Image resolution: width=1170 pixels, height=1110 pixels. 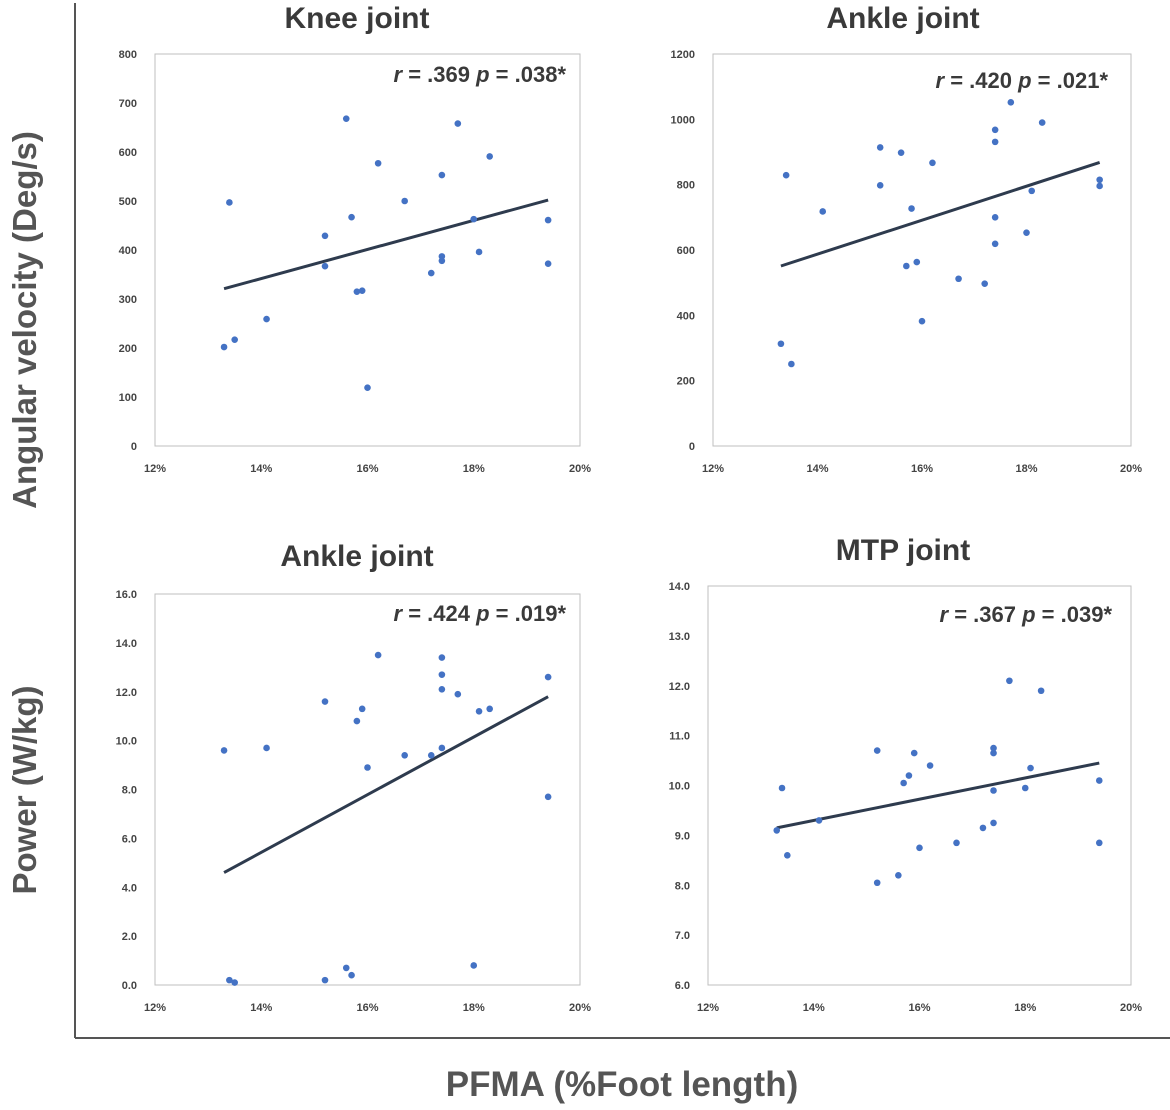 I want to click on y-tick-label: 13.0, so click(x=679, y=637).